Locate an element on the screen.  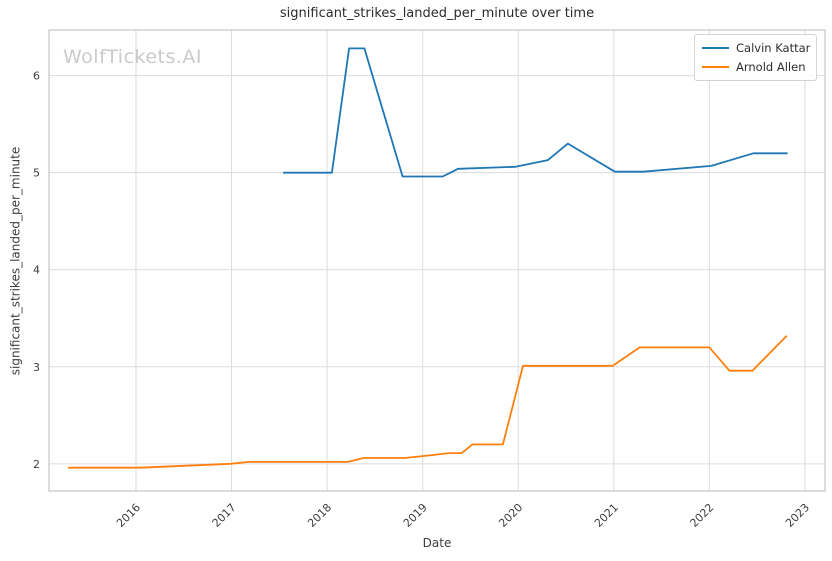
legend-item: Calvin Kattar is located at coordinates (756, 48).